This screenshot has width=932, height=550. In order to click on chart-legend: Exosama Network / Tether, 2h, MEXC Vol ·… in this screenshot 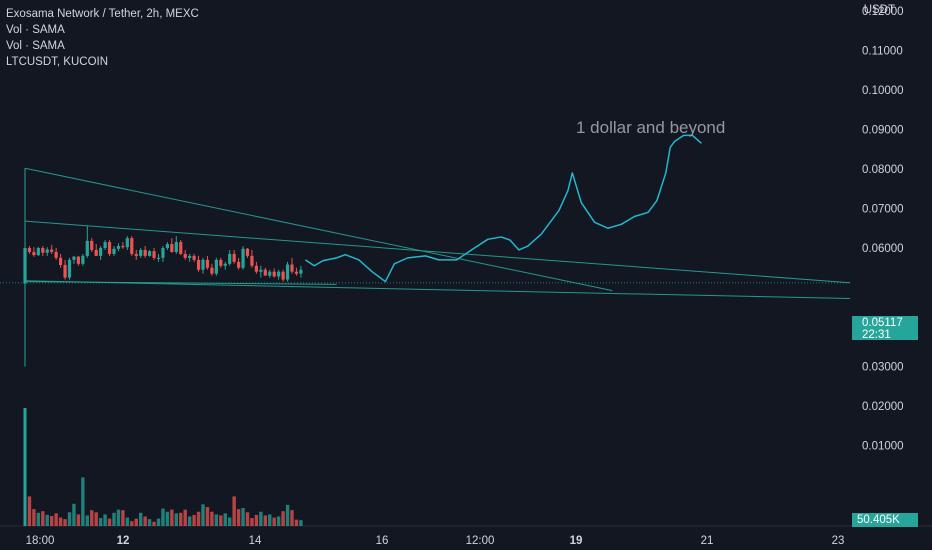, I will do `click(102, 38)`.